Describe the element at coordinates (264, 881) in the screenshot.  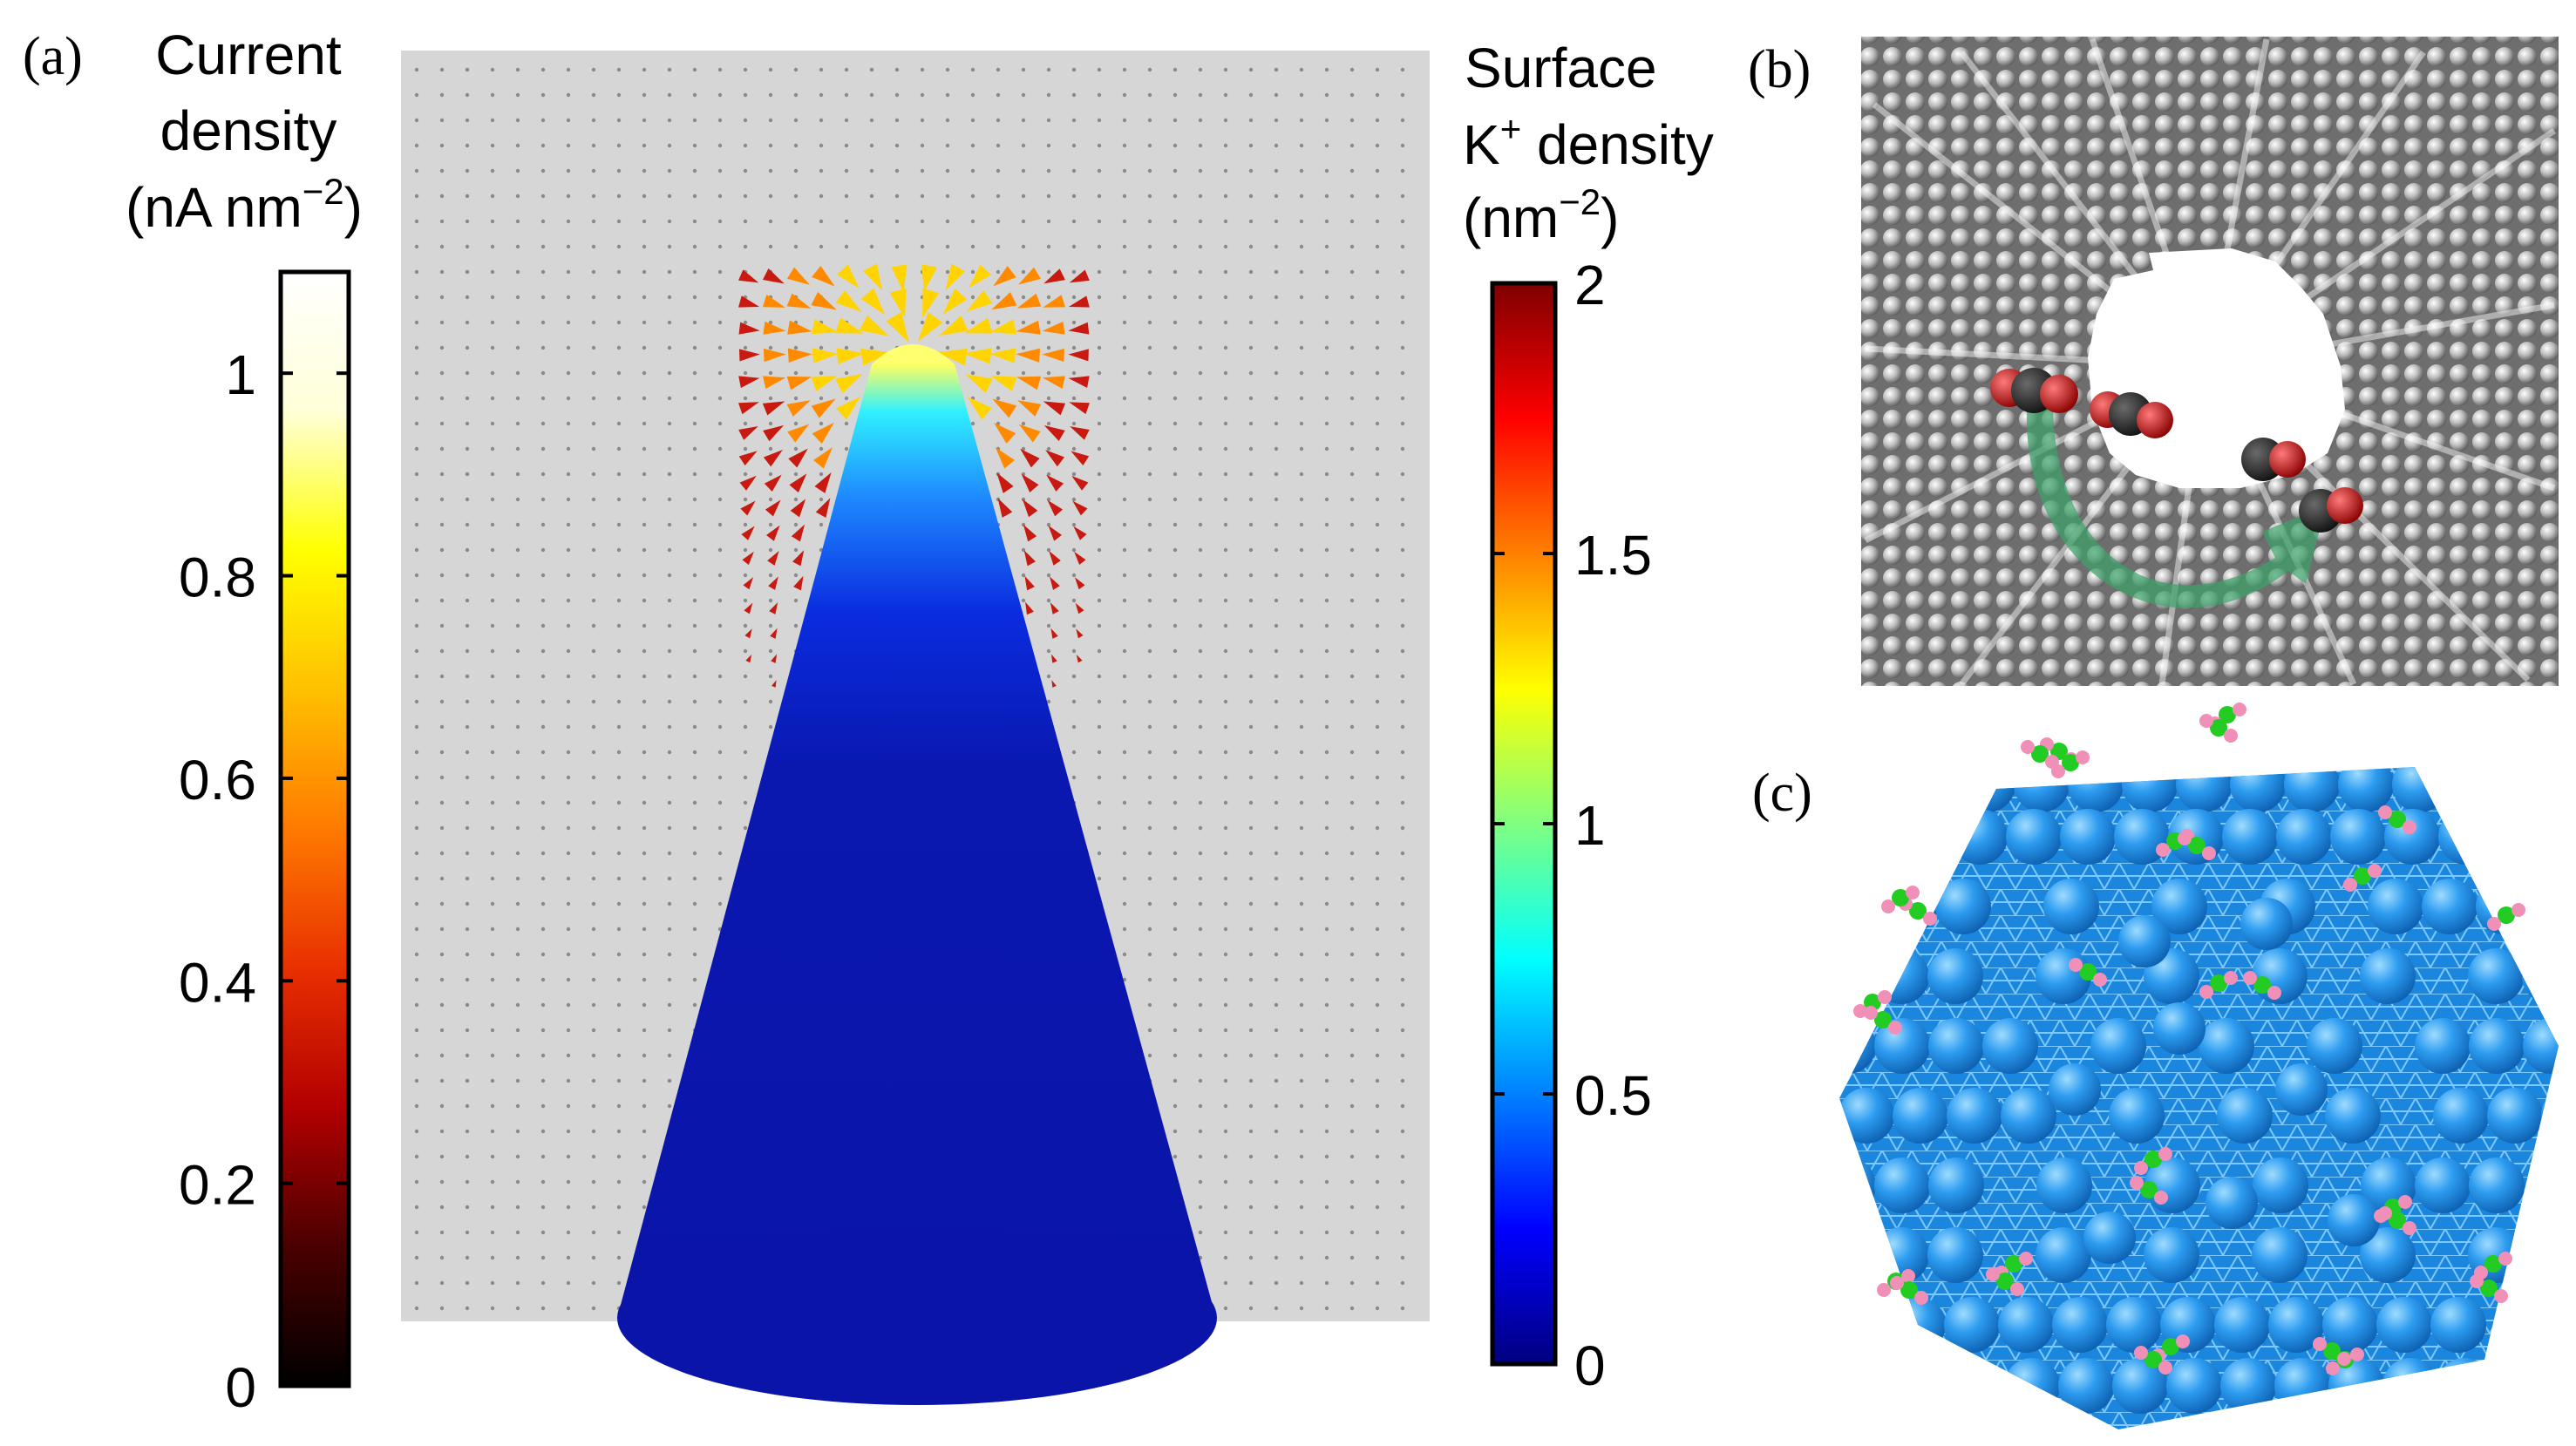
I see `current-colorbar-ticks: 0 0.2 0.4 0.6 0.8 1` at that location.